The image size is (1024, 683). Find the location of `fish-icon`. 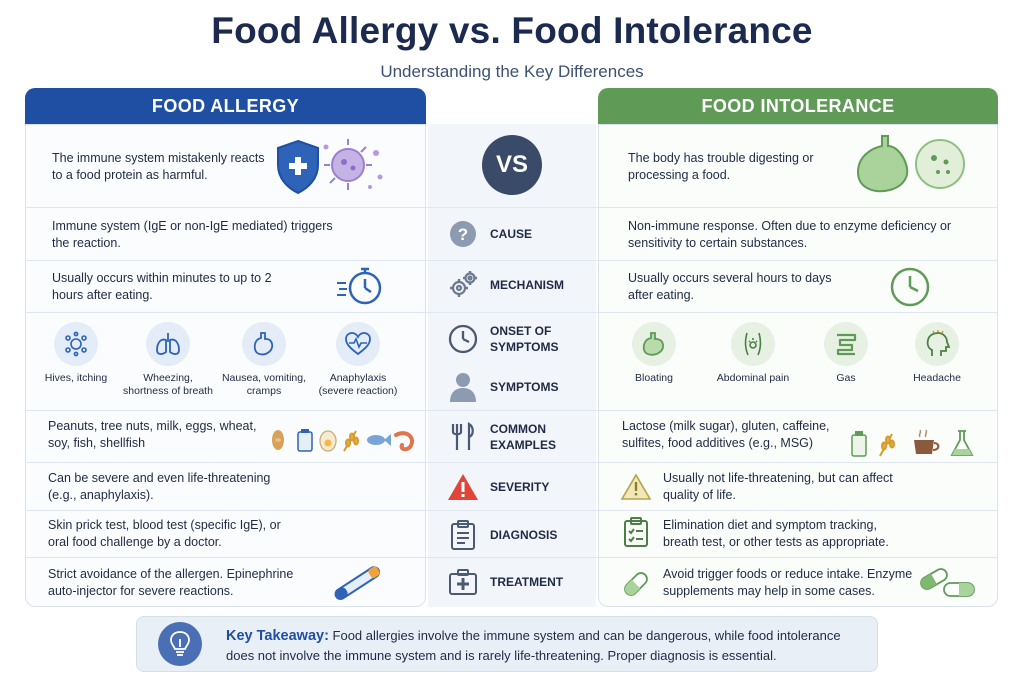

fish-icon is located at coordinates (379, 440).